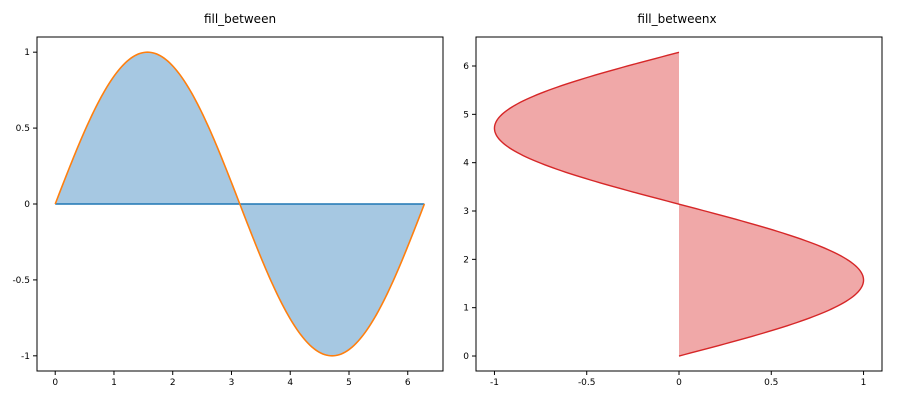  I want to click on x-tick-label: 2, so click(173, 383).